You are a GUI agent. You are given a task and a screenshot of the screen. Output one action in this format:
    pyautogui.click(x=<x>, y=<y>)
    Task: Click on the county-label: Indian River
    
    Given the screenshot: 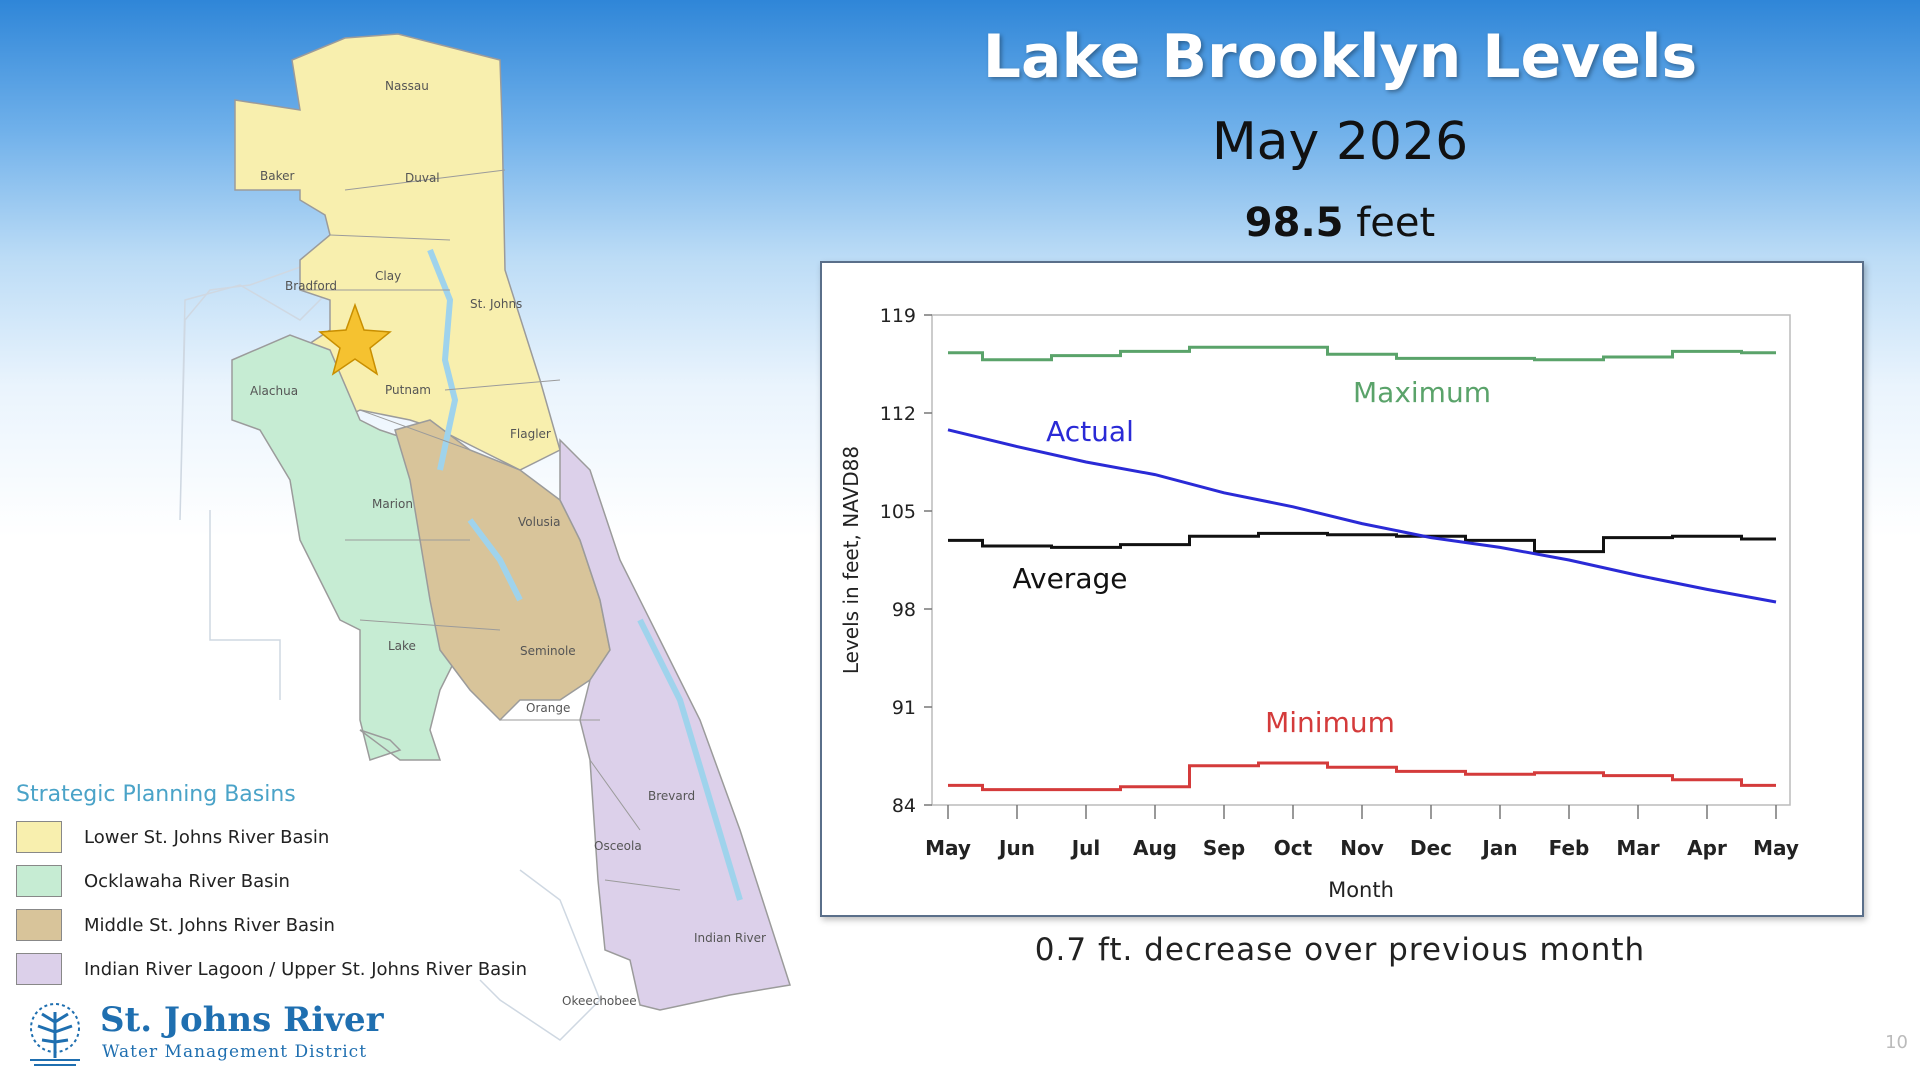 What is the action you would take?
    pyautogui.click(x=730, y=938)
    